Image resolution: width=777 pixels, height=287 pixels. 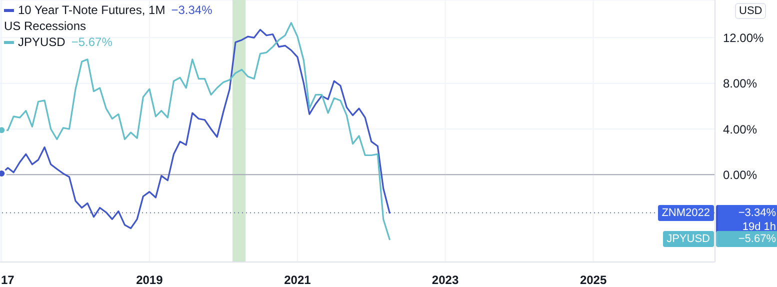 What do you see at coordinates (756, 213) in the screenshot?
I see `text: −3.34%` at bounding box center [756, 213].